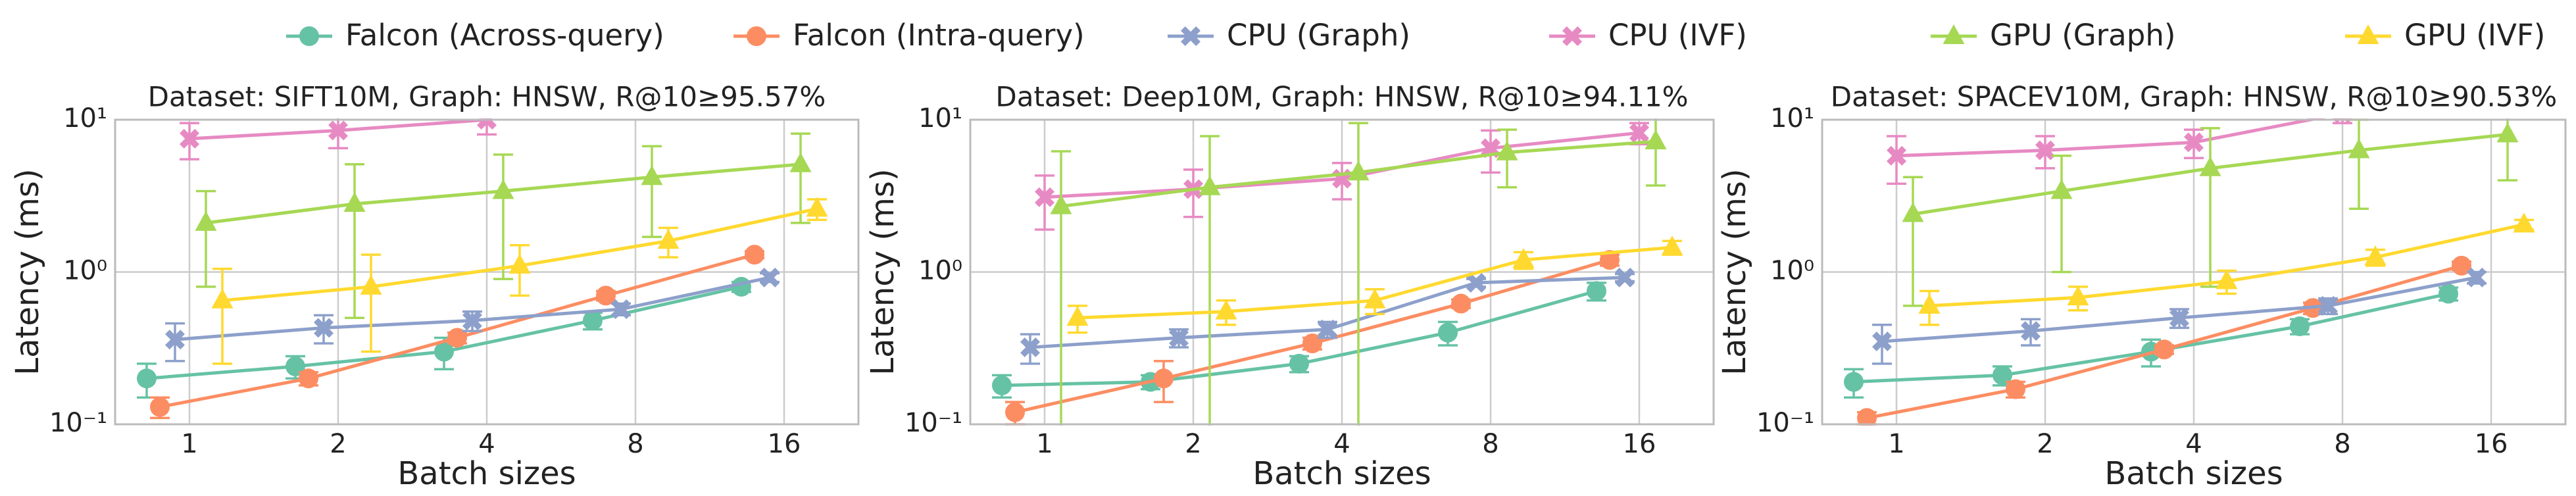 Image resolution: width=2576 pixels, height=496 pixels. Describe the element at coordinates (939, 35) in the screenshot. I see `legend-label: Falcon (Intra-query)` at that location.